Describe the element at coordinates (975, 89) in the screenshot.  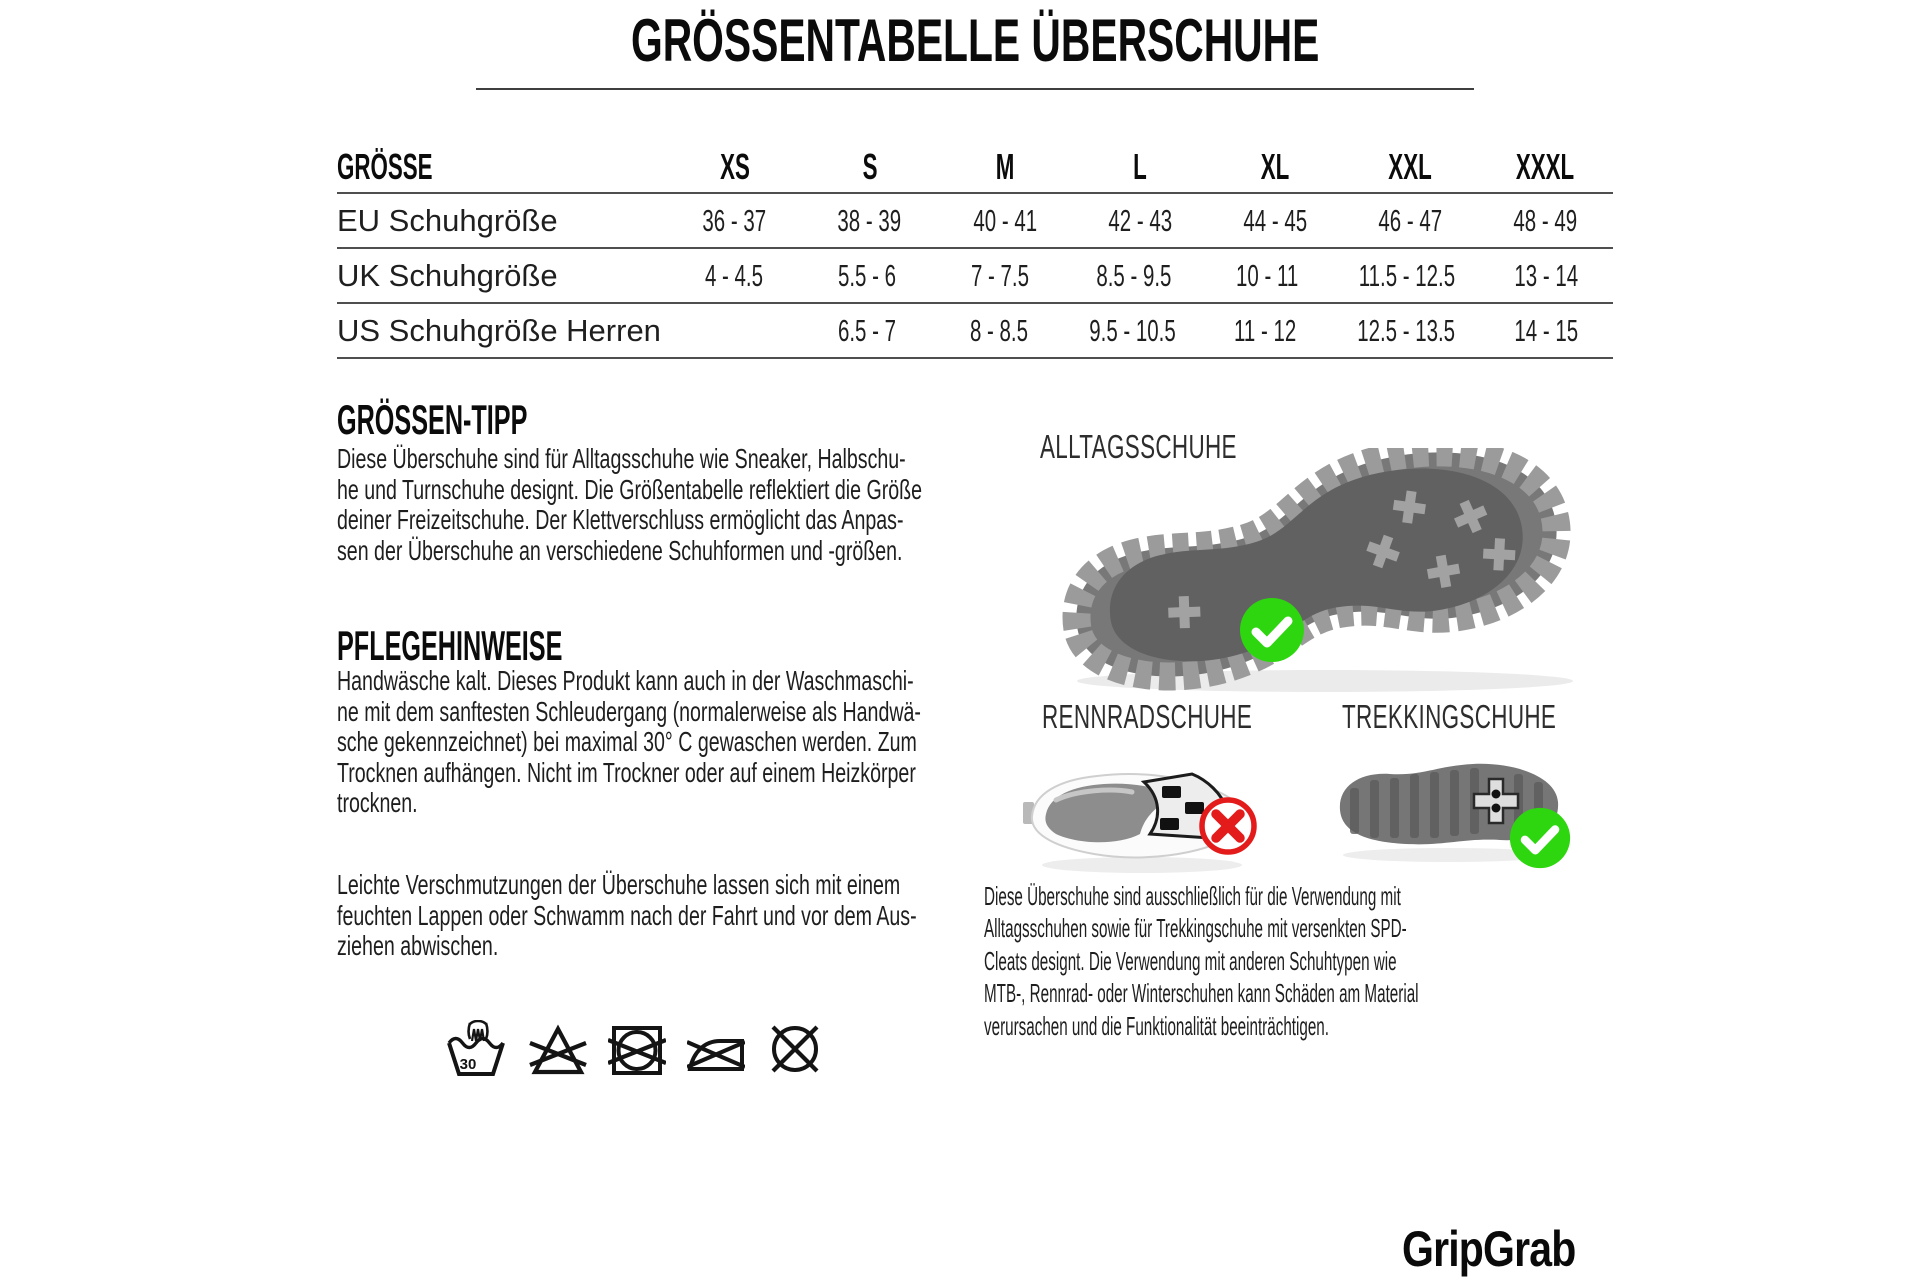
I see `title-underline` at that location.